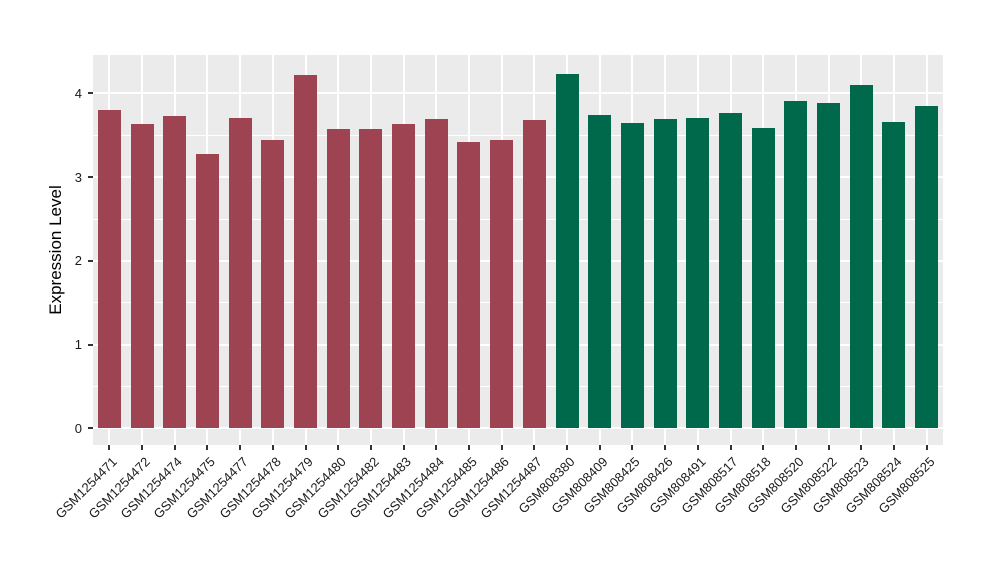  I want to click on bar-GSM1254484, so click(436, 274).